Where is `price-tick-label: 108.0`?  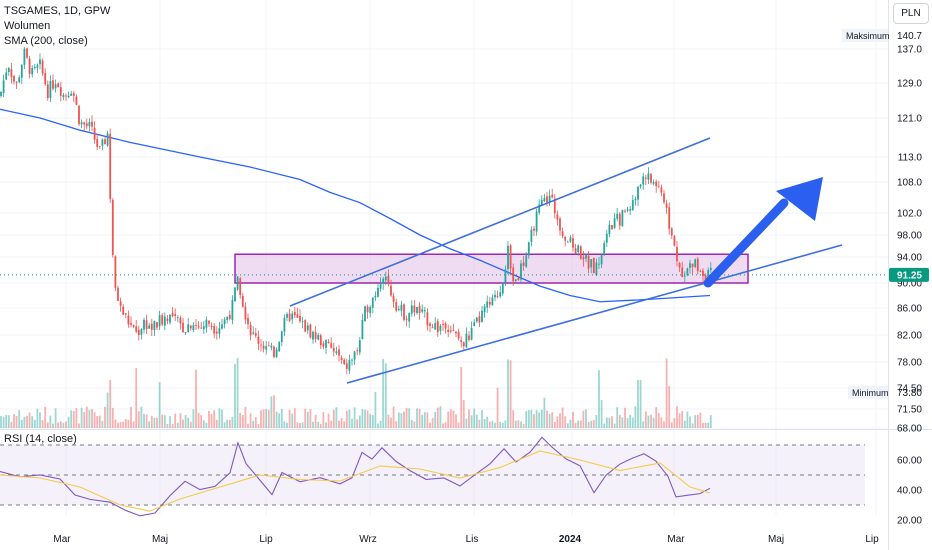 price-tick-label: 108.0 is located at coordinates (909, 183).